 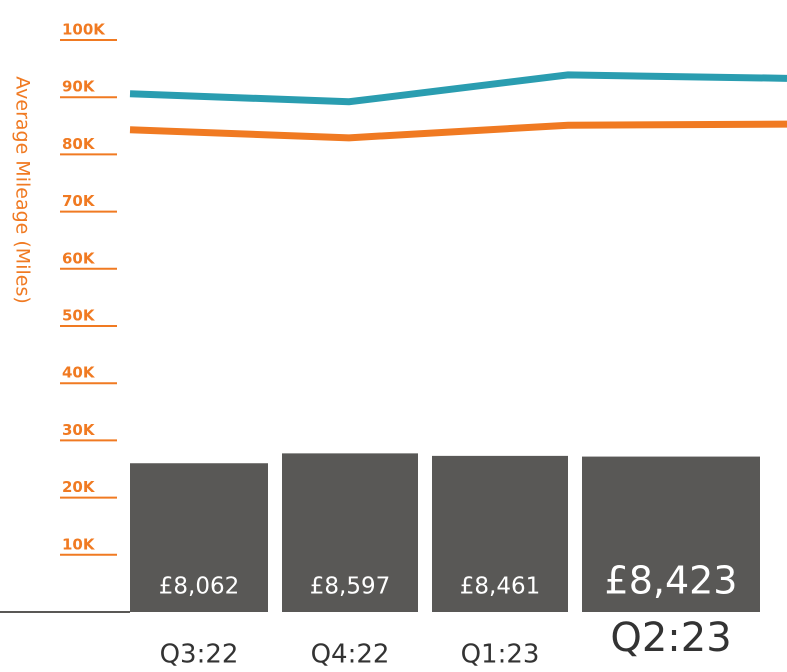 What do you see at coordinates (84, 30) in the screenshot?
I see `y-tick-label: 100K` at bounding box center [84, 30].